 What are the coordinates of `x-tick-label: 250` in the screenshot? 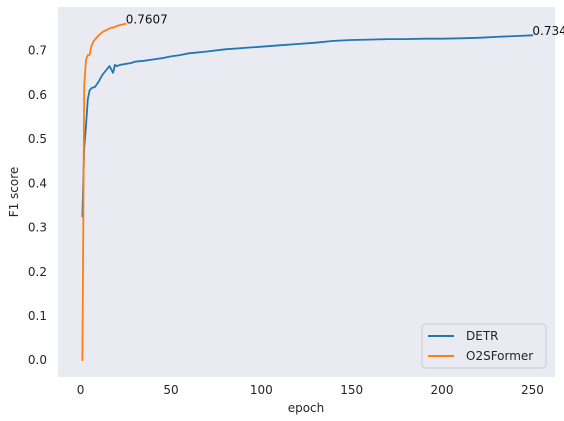 It's located at (532, 390).